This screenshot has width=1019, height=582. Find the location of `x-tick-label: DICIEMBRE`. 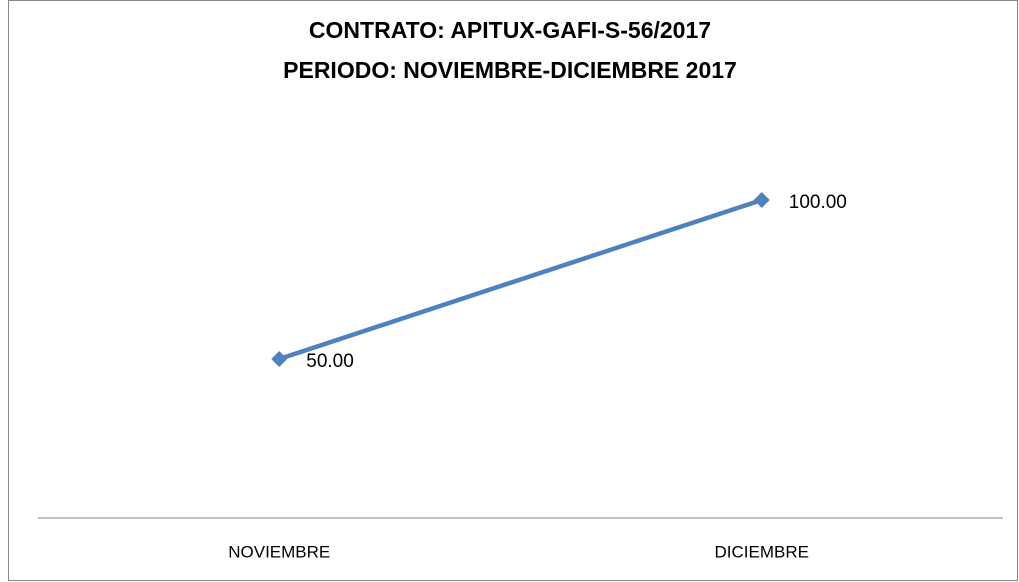

x-tick-label: DICIEMBRE is located at coordinates (762, 551).